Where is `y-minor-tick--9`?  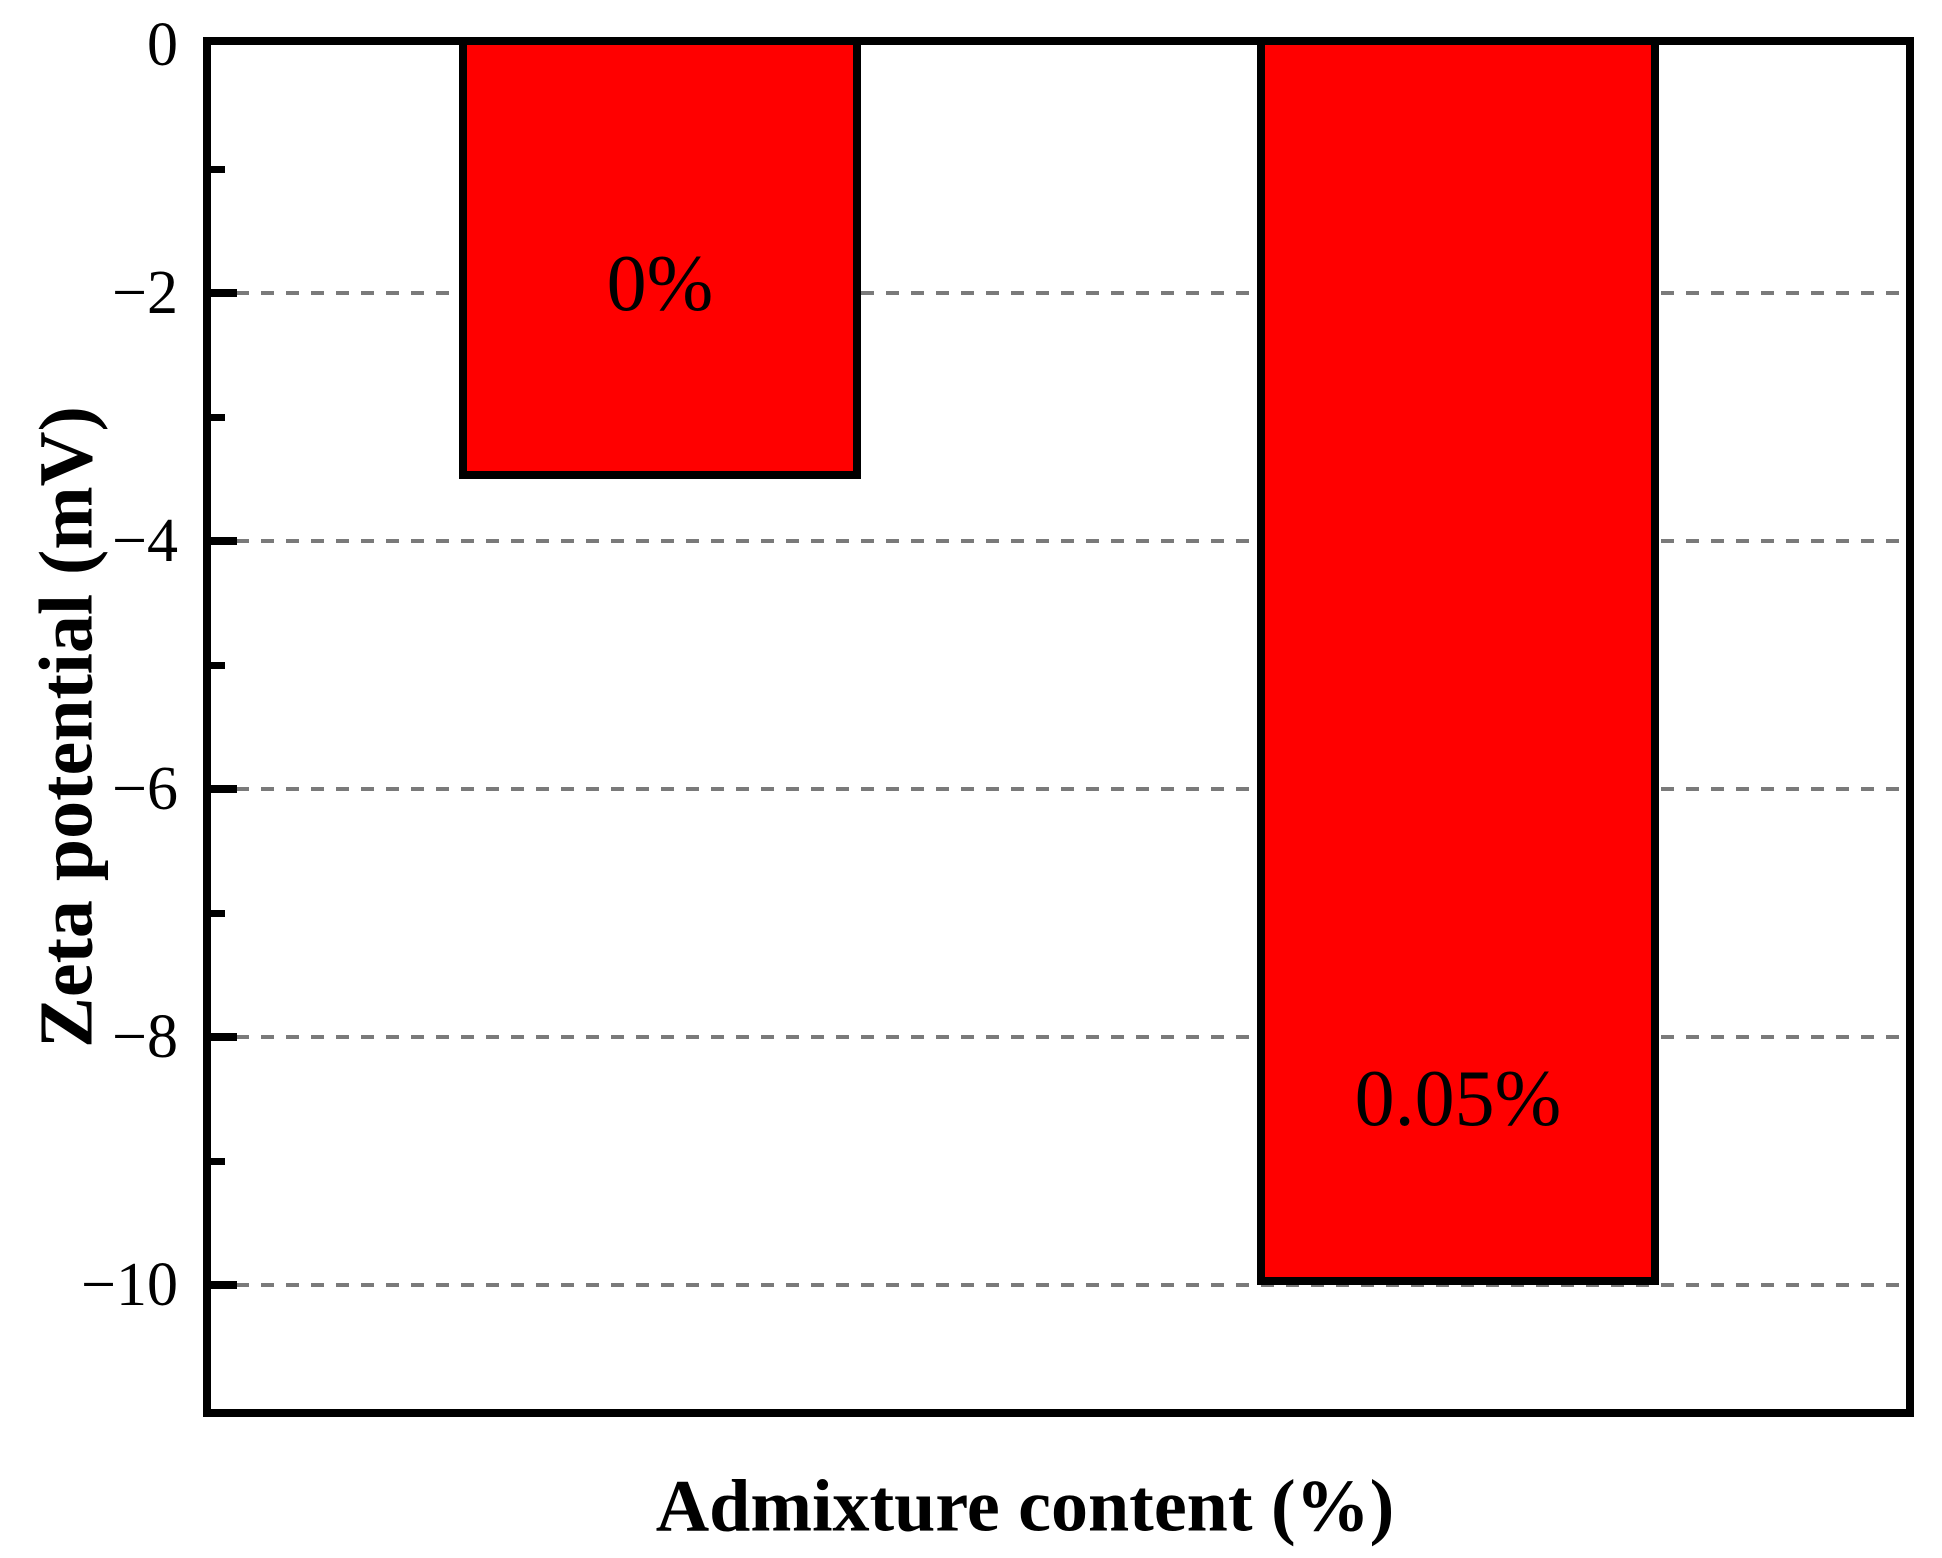 y-minor-tick--9 is located at coordinates (218, 1161).